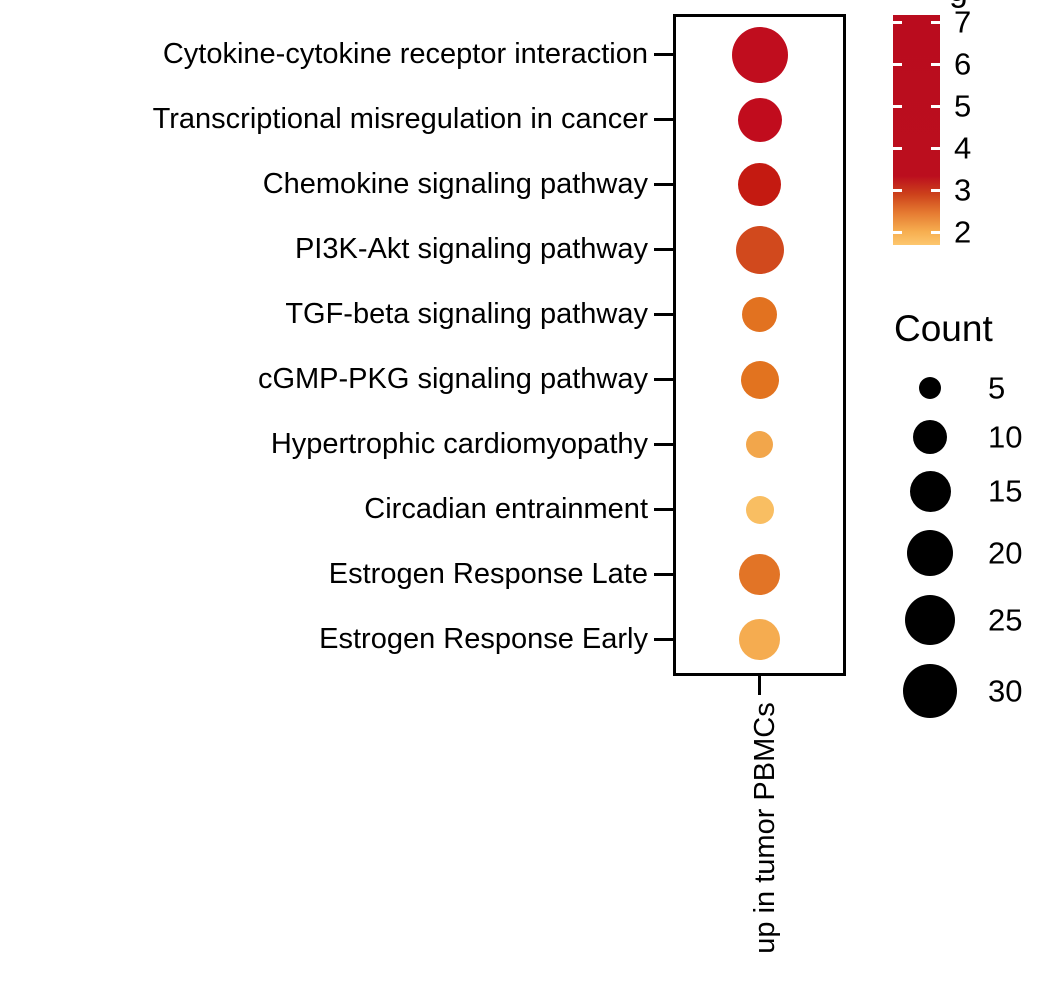 The image size is (1056, 998). I want to click on color-legend-tick-label: 2, so click(963, 232).